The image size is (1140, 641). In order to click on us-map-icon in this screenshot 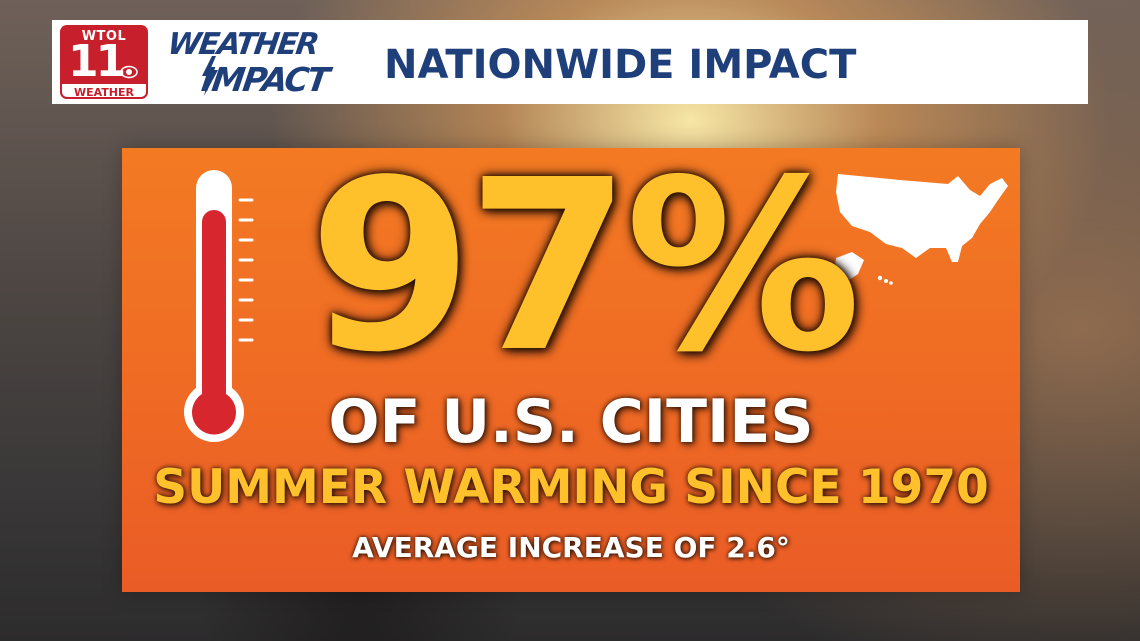, I will do `click(921, 229)`.